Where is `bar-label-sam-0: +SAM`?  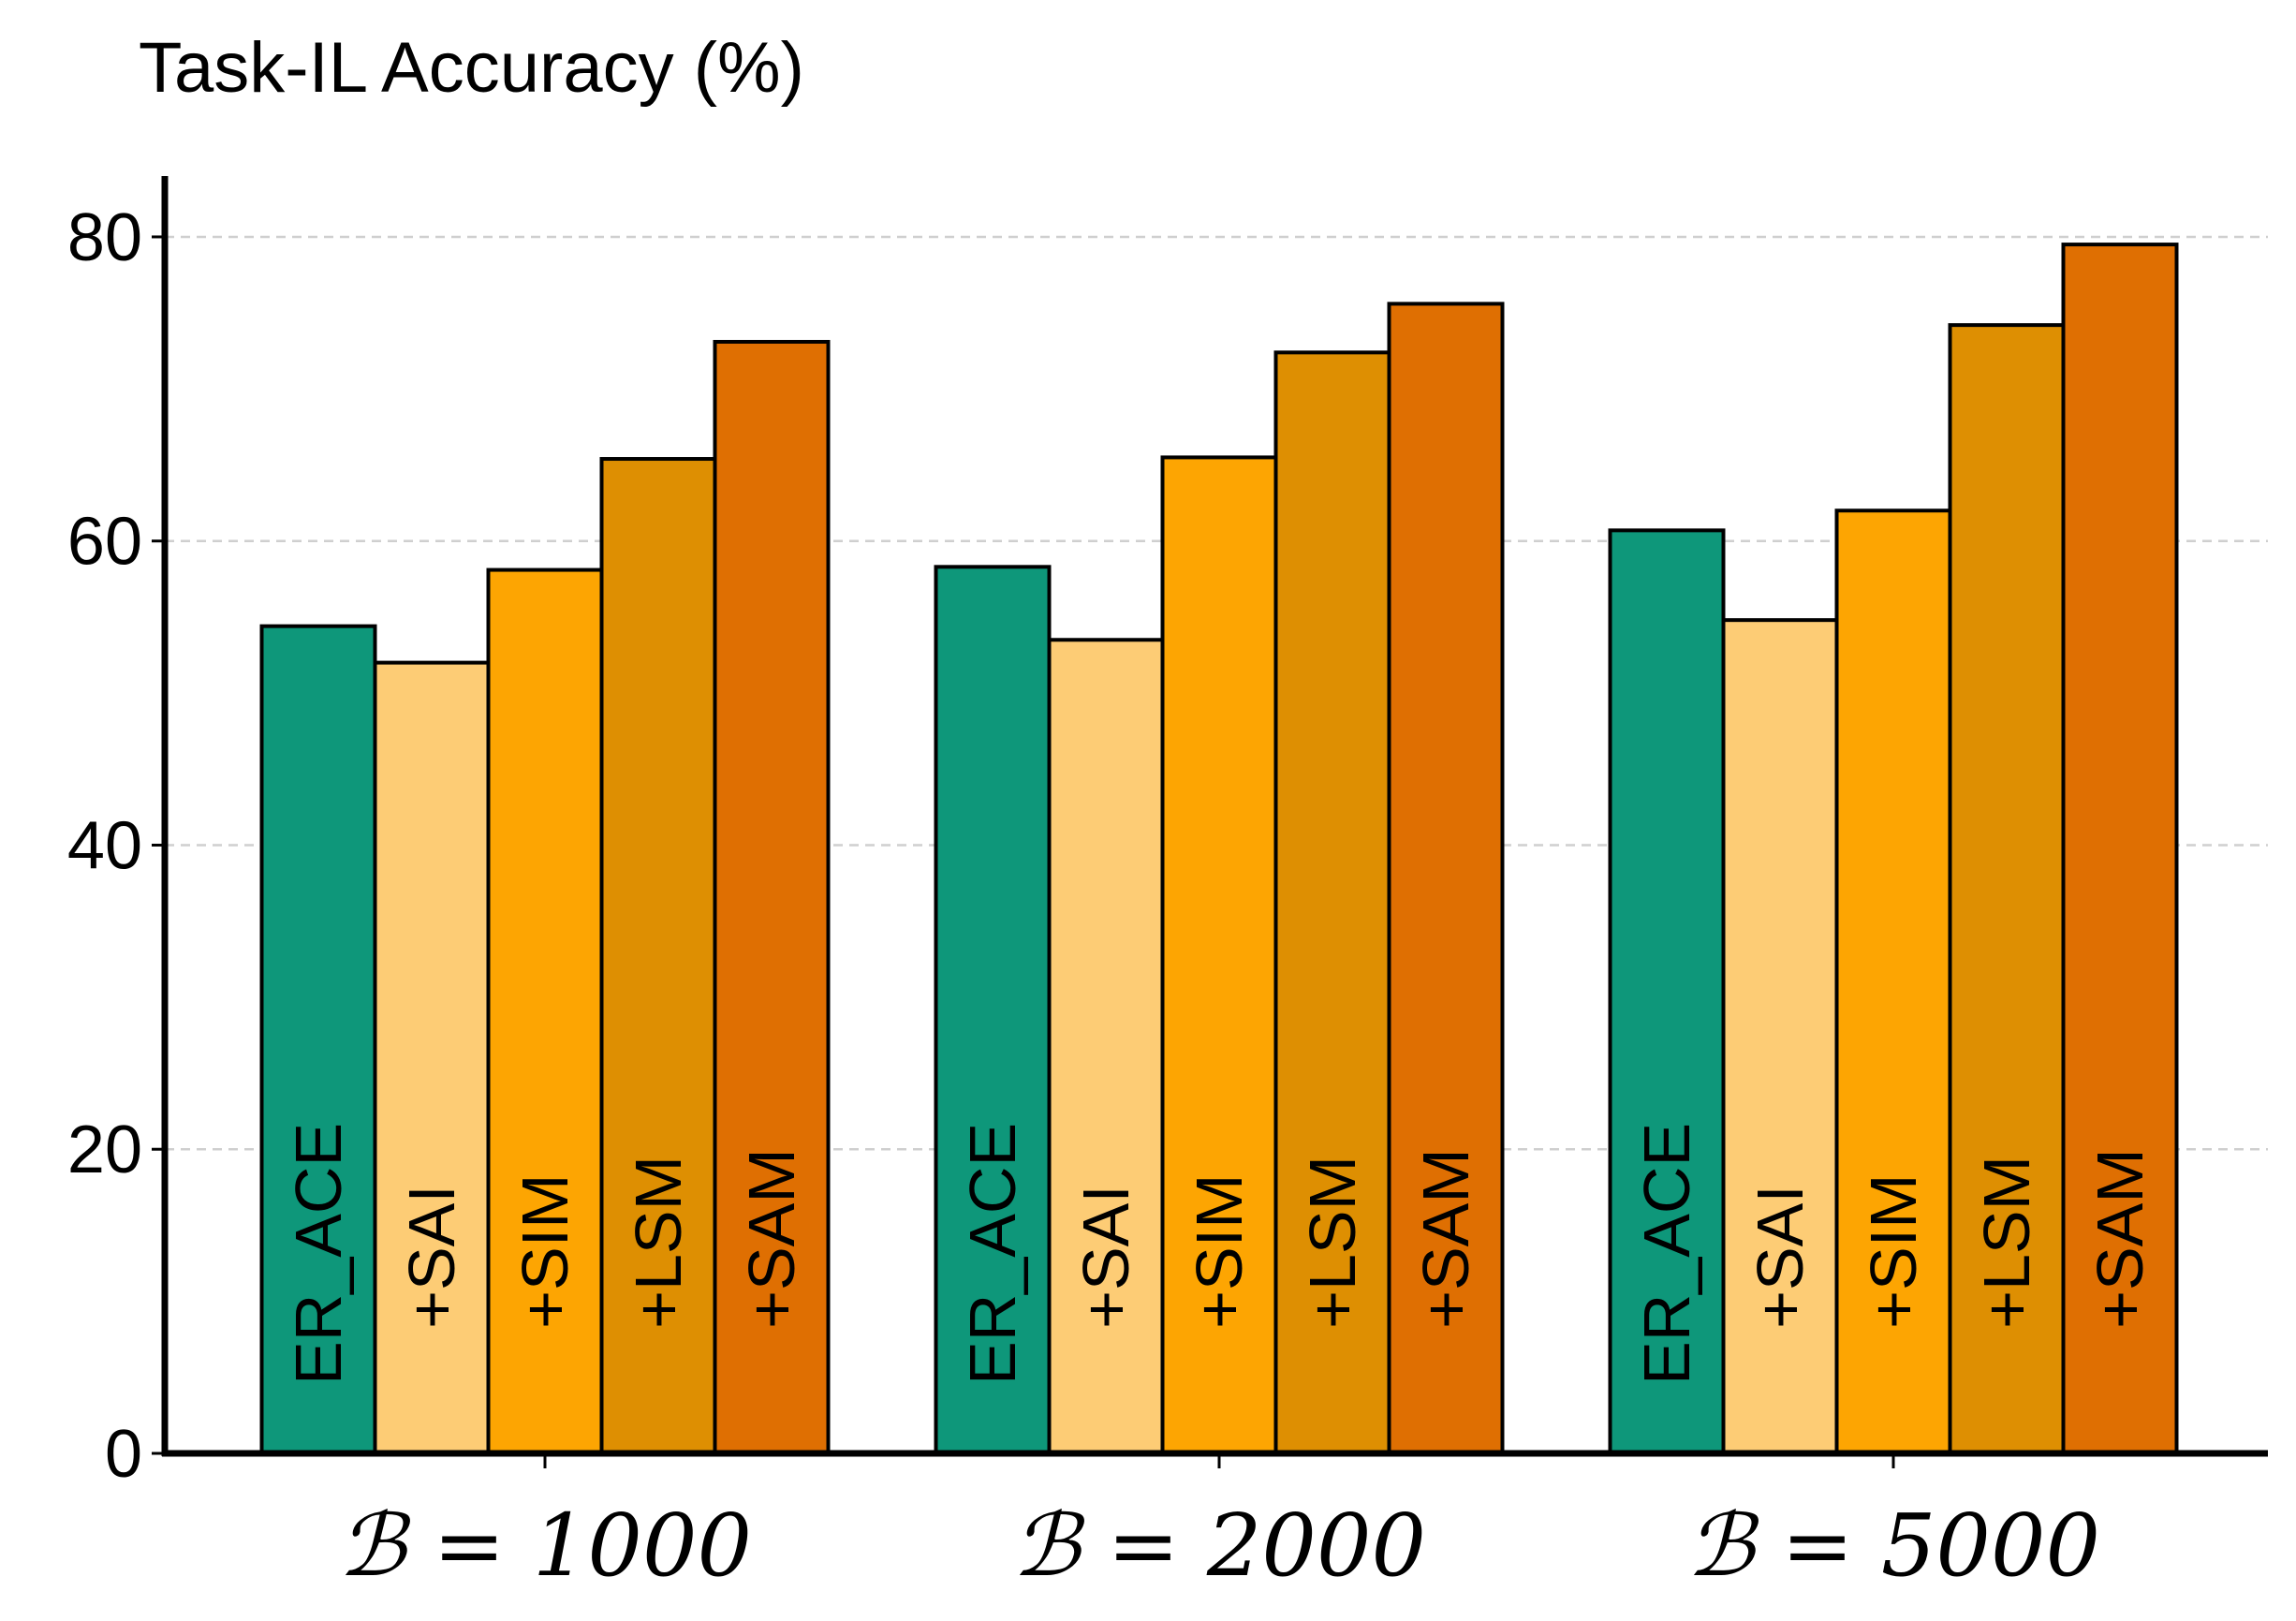
bar-label-sam-0: +SAM is located at coordinates (771, 1238).